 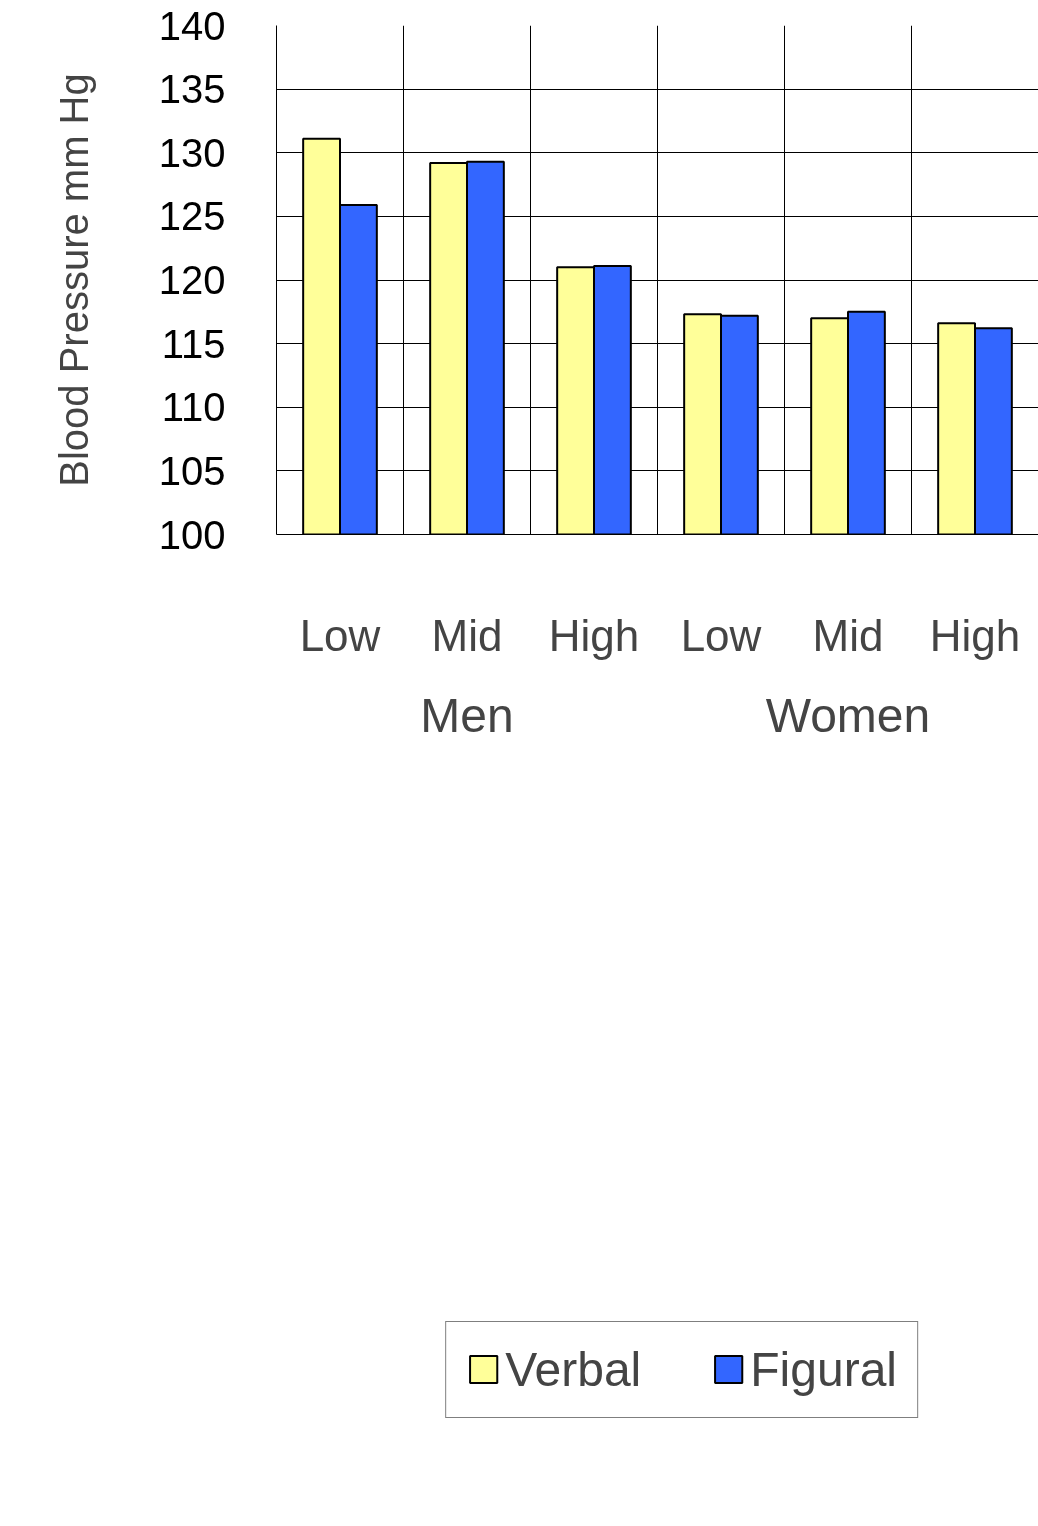 What do you see at coordinates (192, 470) in the screenshot?
I see `y-tick-label: 105` at bounding box center [192, 470].